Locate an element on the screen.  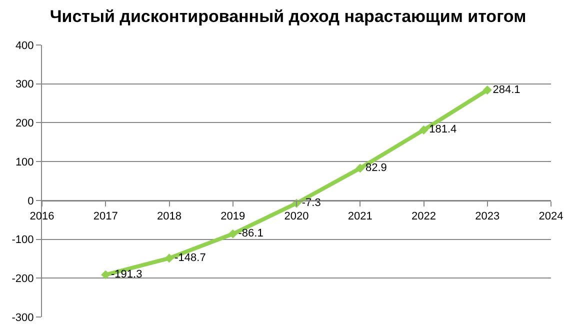
y-tick-label: 100 is located at coordinates (24, 162).